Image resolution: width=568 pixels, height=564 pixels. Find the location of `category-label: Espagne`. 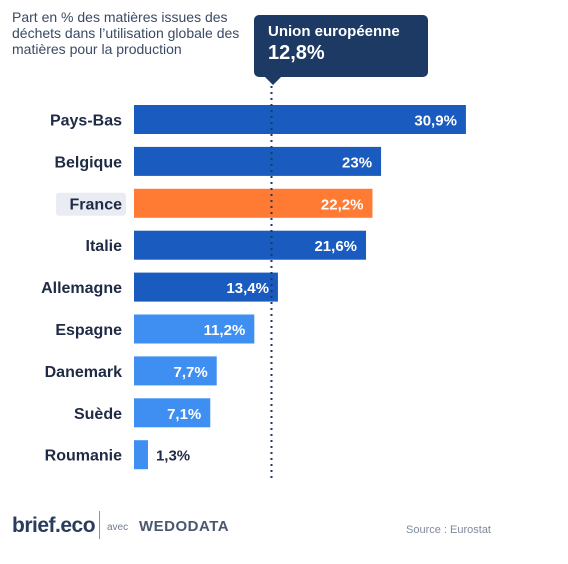

category-label: Espagne is located at coordinates (88, 330).